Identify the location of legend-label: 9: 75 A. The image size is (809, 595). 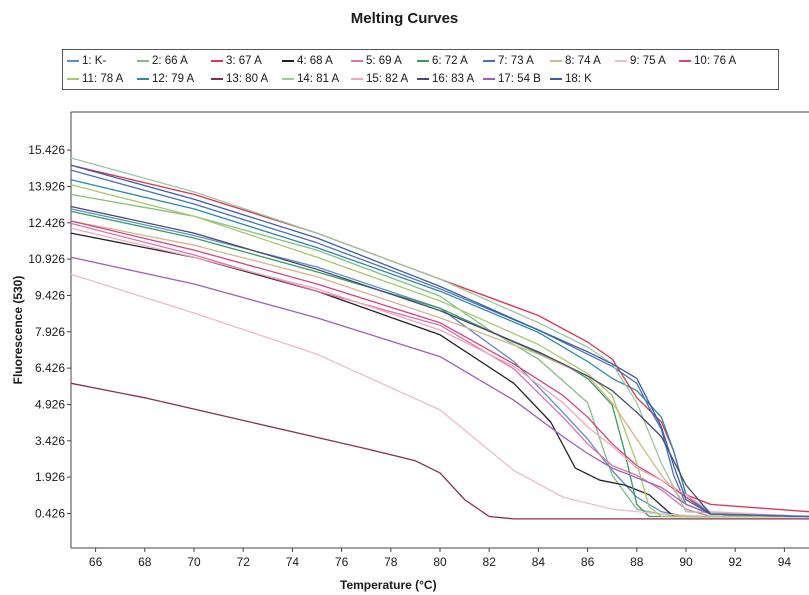
(648, 61).